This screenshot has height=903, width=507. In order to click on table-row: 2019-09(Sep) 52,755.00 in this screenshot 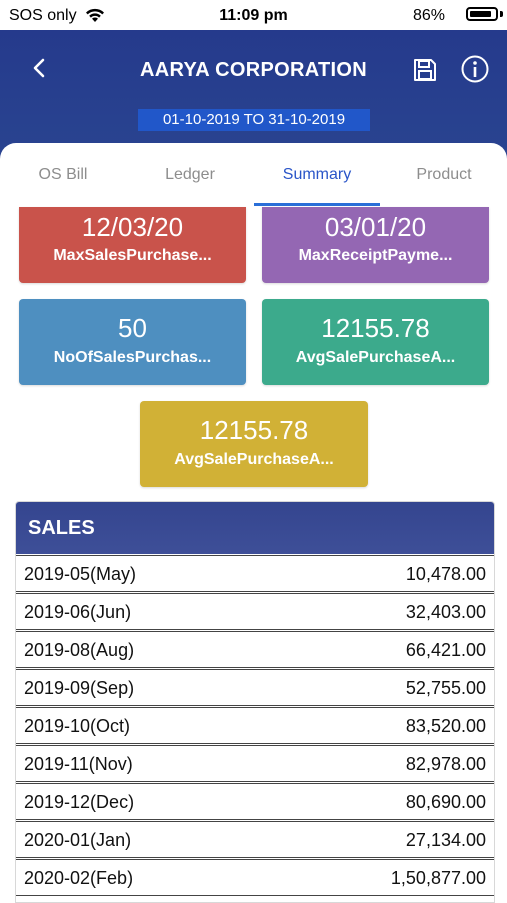, I will do `click(255, 687)`.